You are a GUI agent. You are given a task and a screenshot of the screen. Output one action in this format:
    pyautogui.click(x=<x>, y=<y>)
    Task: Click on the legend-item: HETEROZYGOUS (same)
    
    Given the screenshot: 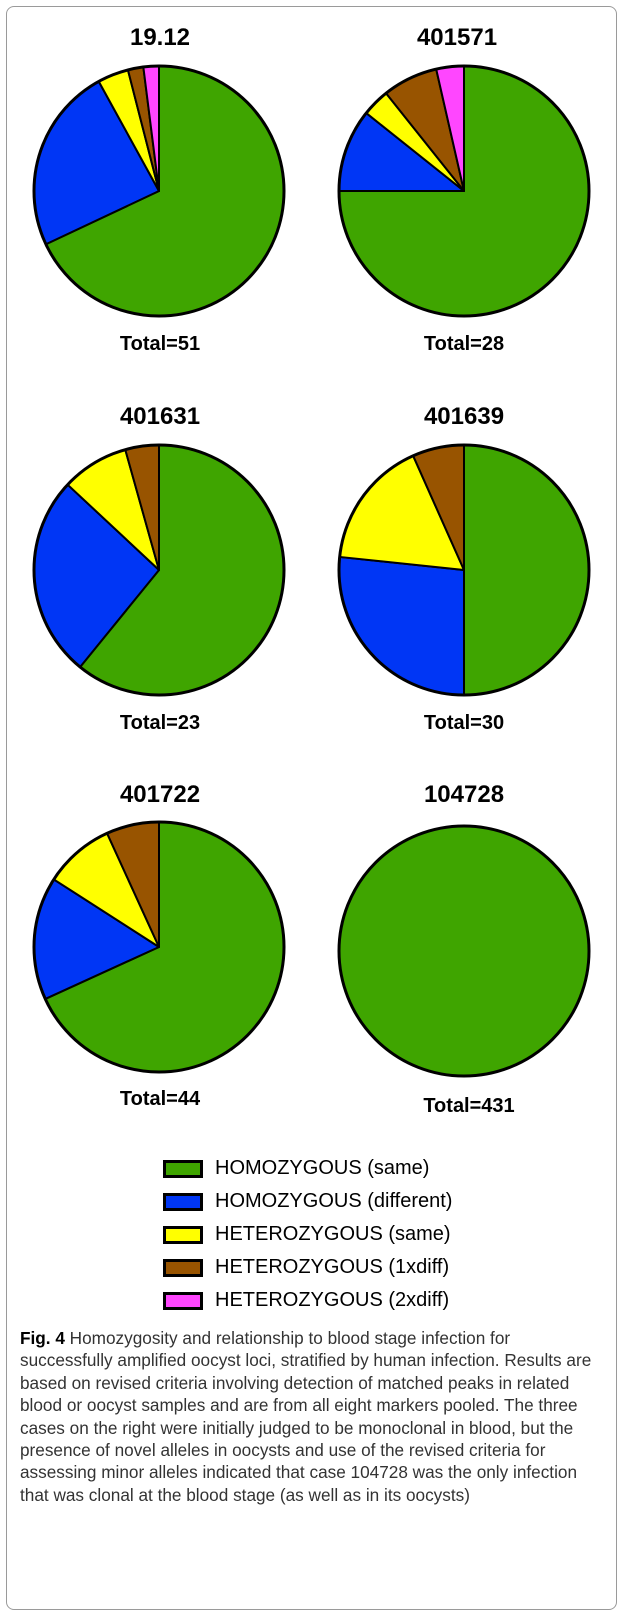 What is the action you would take?
    pyautogui.click(x=307, y=1234)
    